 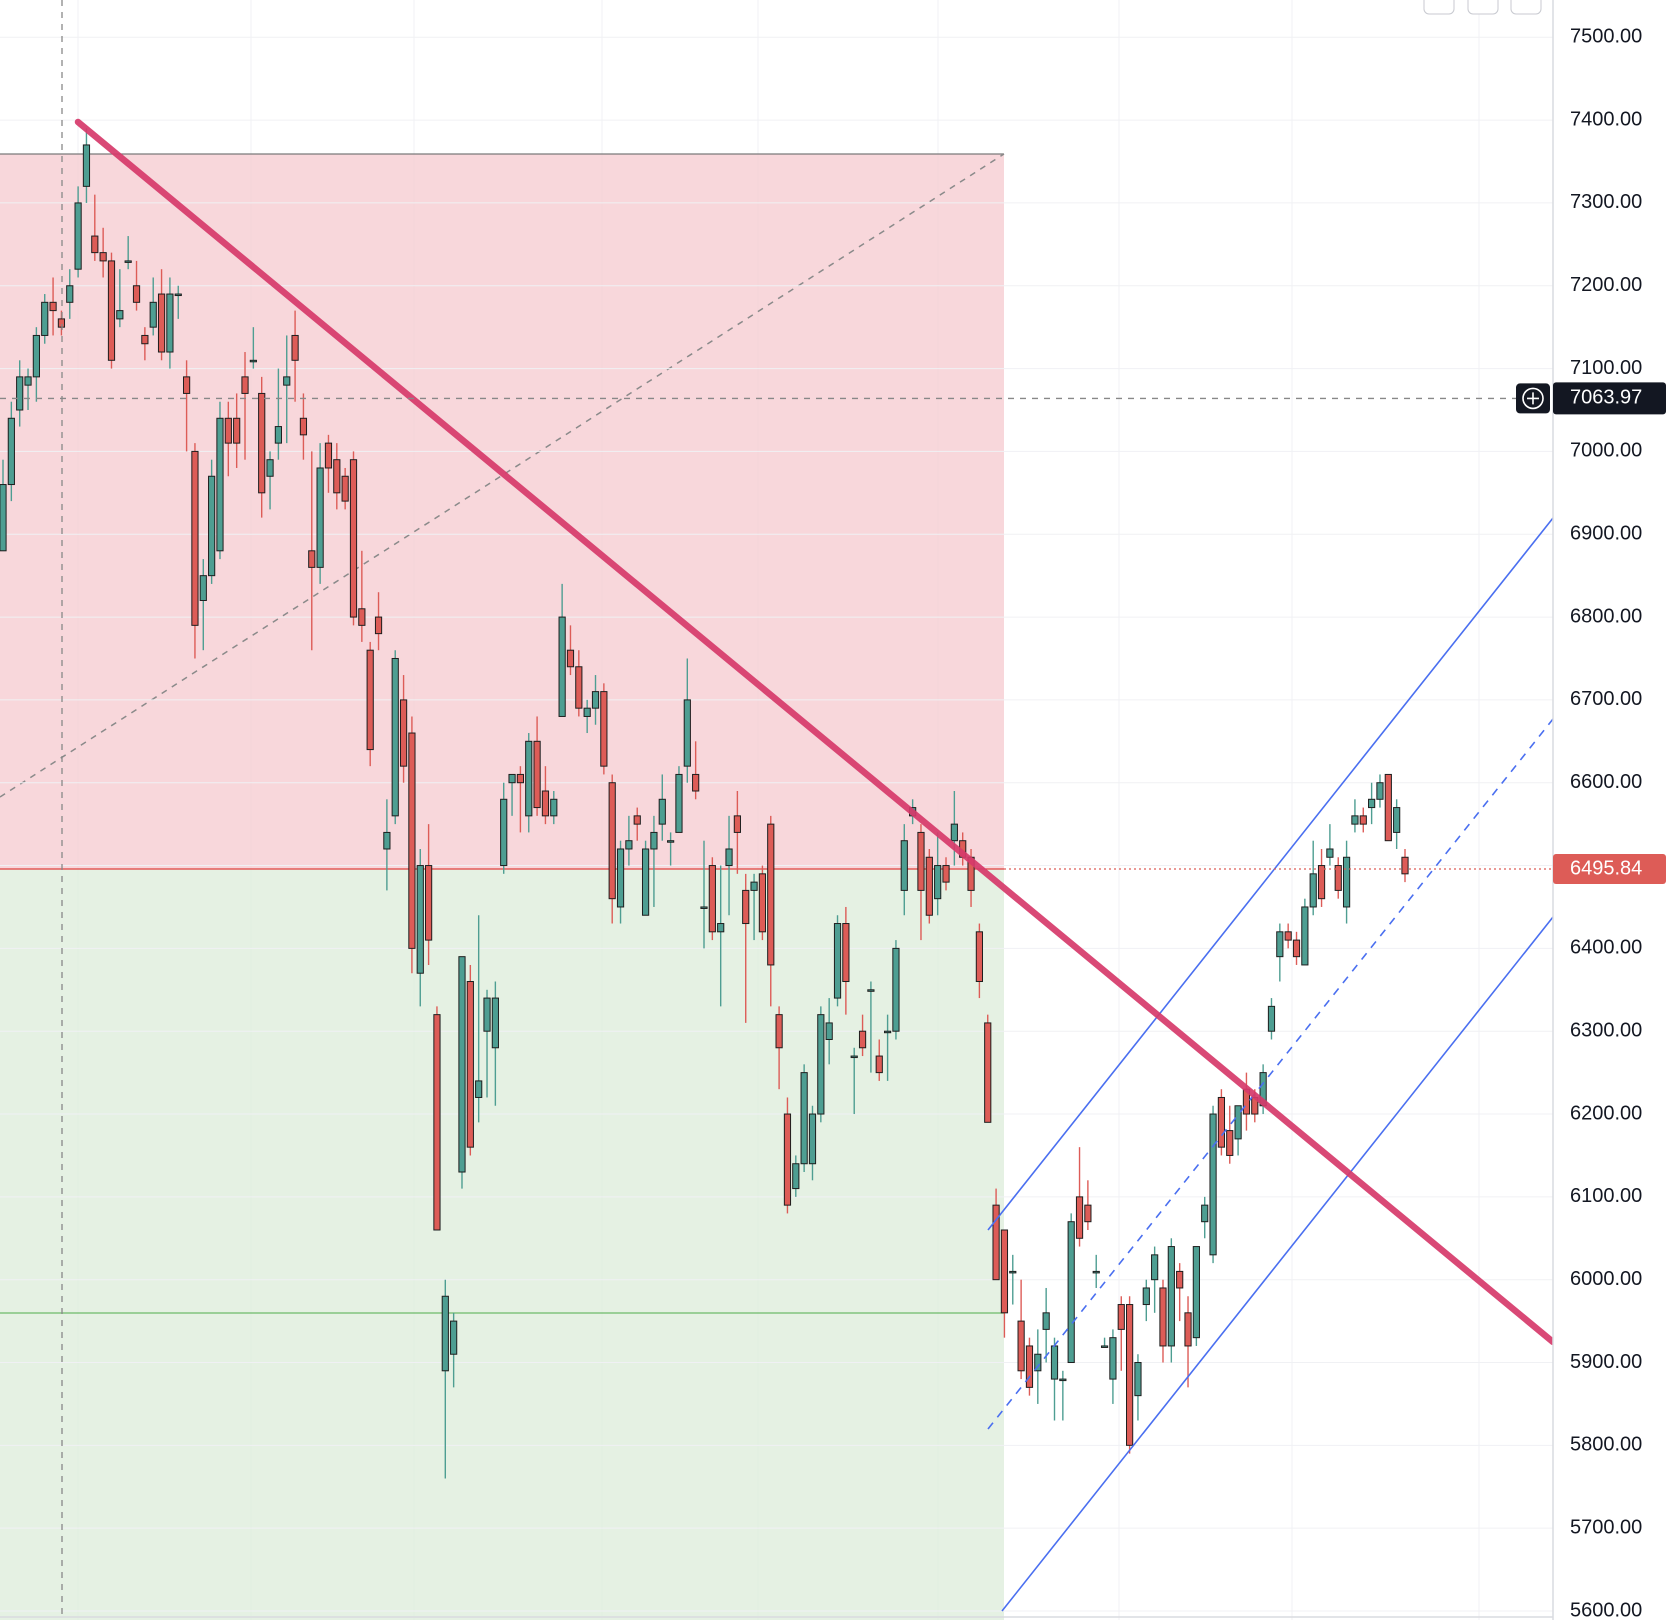 I want to click on y-tick-label: 7300.00, so click(x=1606, y=202).